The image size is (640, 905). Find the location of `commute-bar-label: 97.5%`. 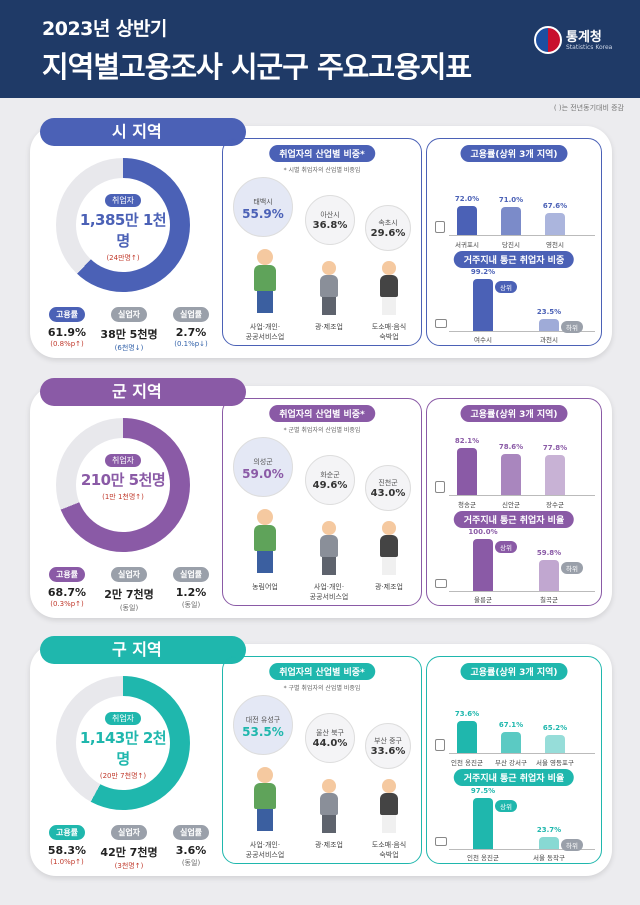

commute-bar-label: 97.5% is located at coordinates (483, 791).